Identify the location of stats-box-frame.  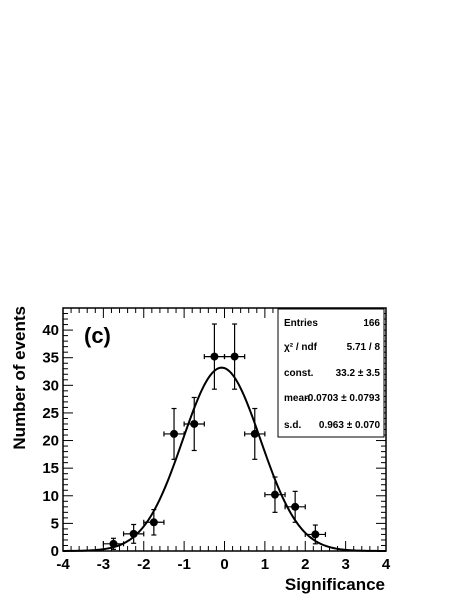
(331, 373).